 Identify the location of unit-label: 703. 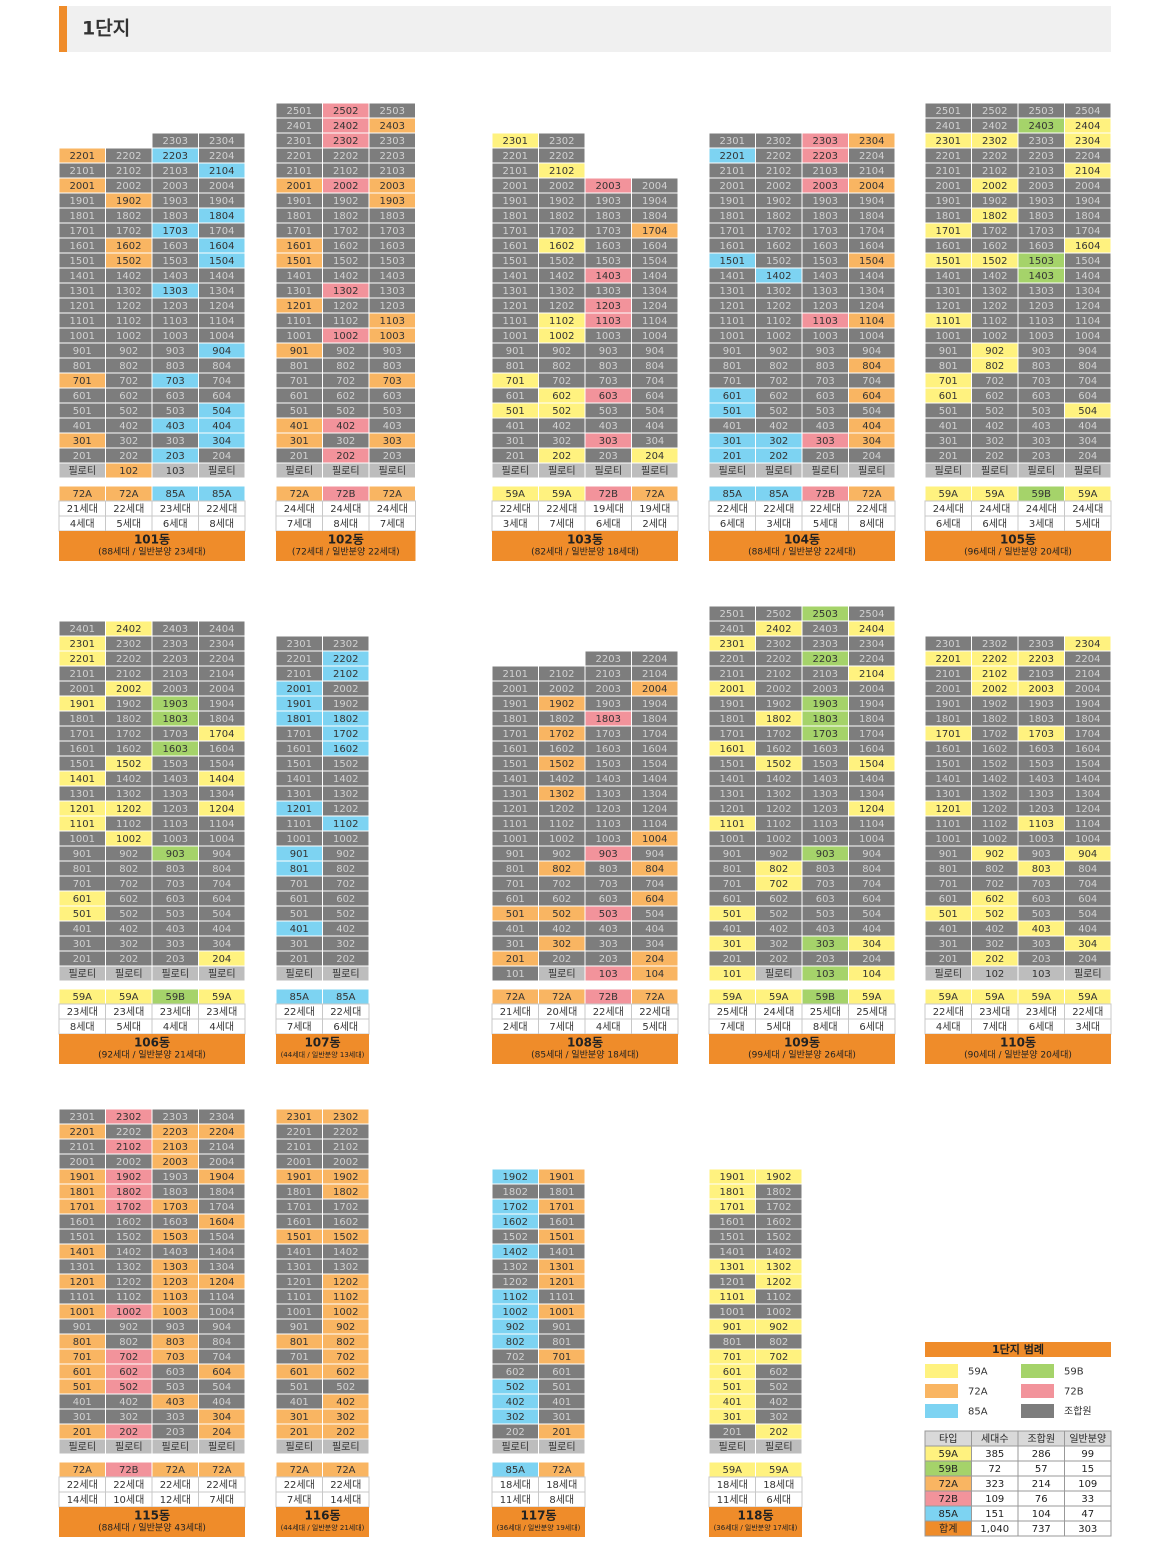
(608, 381).